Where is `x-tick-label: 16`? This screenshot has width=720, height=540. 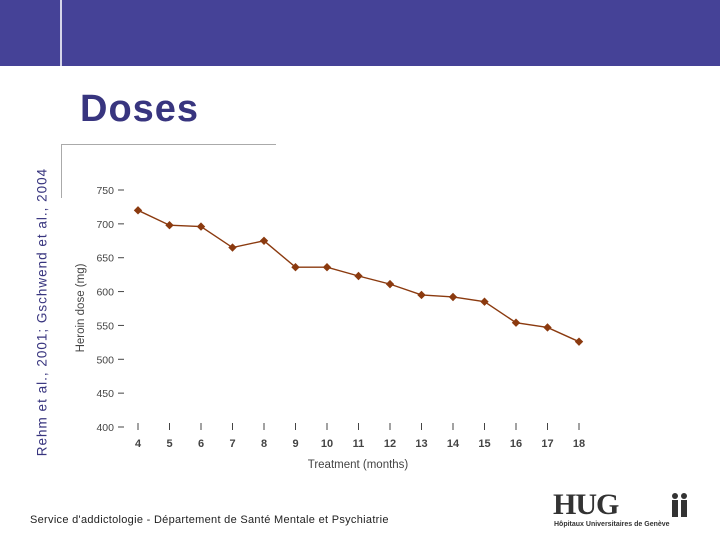
x-tick-label: 16 is located at coordinates (516, 444).